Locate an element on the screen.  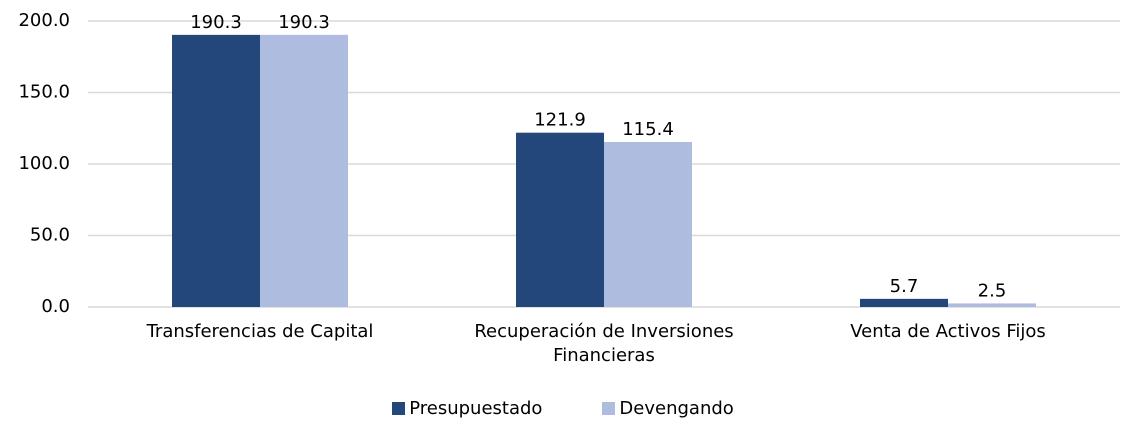
legend-item: Devengando is located at coordinates (668, 408).